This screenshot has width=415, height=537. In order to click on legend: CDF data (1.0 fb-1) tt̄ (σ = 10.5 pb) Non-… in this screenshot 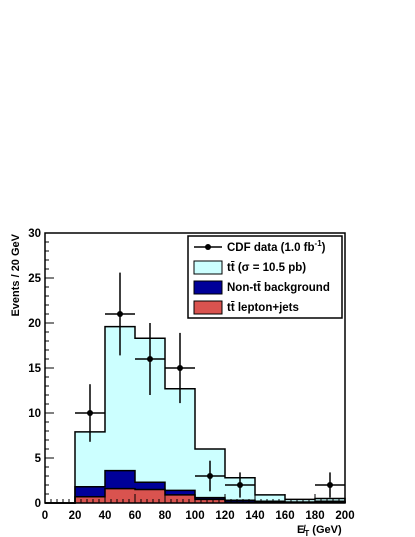, I will do `click(265, 277)`.